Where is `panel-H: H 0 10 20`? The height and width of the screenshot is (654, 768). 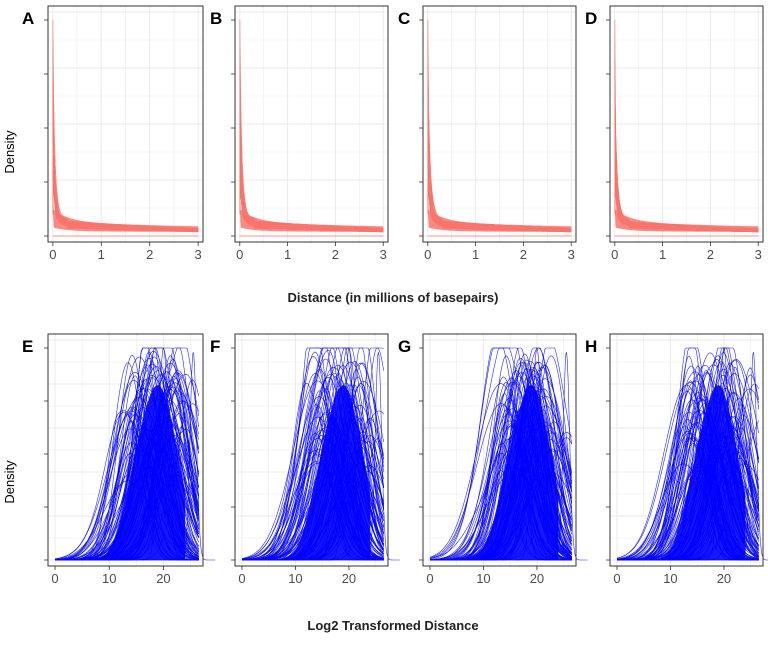 panel-H: H 0 10 20 is located at coordinates (676, 459).